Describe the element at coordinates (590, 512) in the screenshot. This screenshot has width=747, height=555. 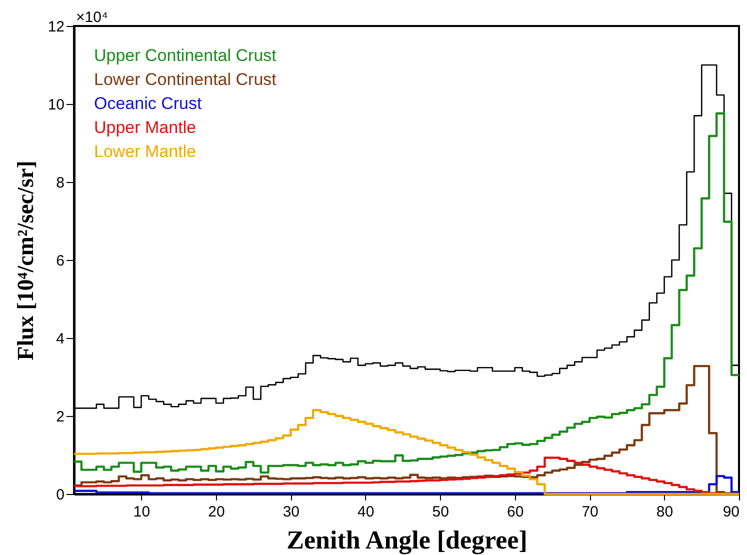
I see `x-tick-label: 70` at that location.